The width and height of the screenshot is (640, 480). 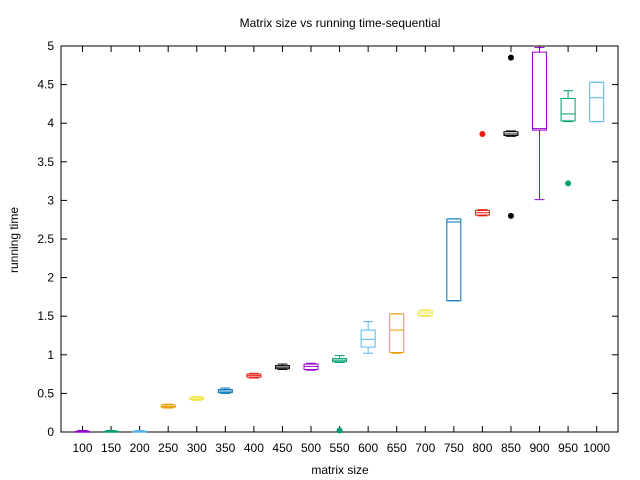 I want to click on x-tick-label: 150, so click(x=111, y=448).